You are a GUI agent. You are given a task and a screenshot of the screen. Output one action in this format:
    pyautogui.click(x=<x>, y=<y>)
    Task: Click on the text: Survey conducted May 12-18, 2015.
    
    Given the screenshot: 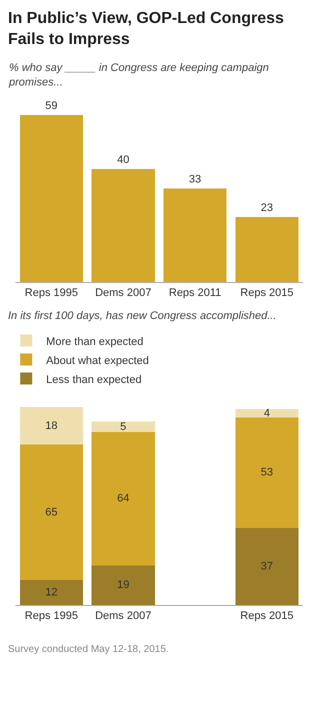 What is the action you would take?
    pyautogui.click(x=88, y=649)
    